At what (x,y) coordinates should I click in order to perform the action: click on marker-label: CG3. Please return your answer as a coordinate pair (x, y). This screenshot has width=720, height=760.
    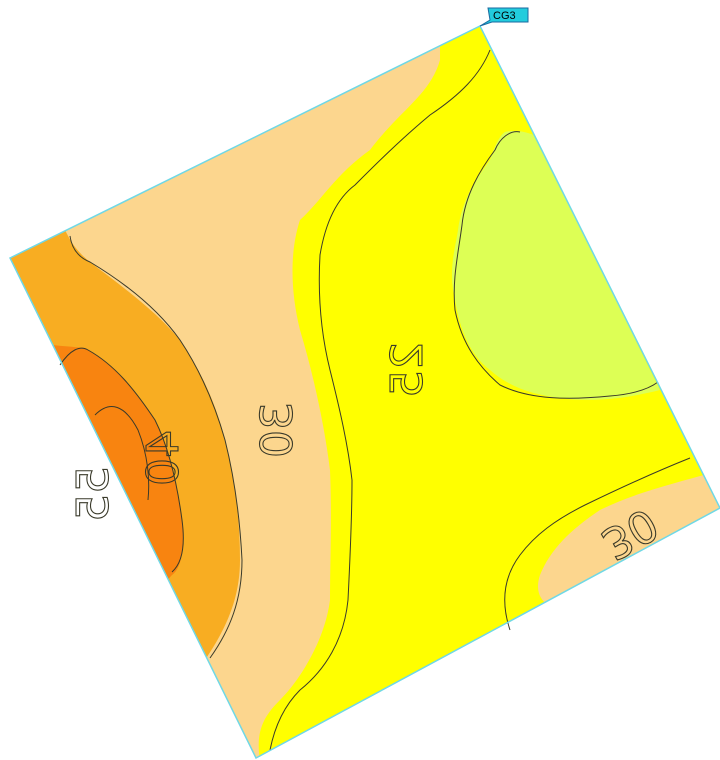
    Looking at the image, I should click on (504, 16).